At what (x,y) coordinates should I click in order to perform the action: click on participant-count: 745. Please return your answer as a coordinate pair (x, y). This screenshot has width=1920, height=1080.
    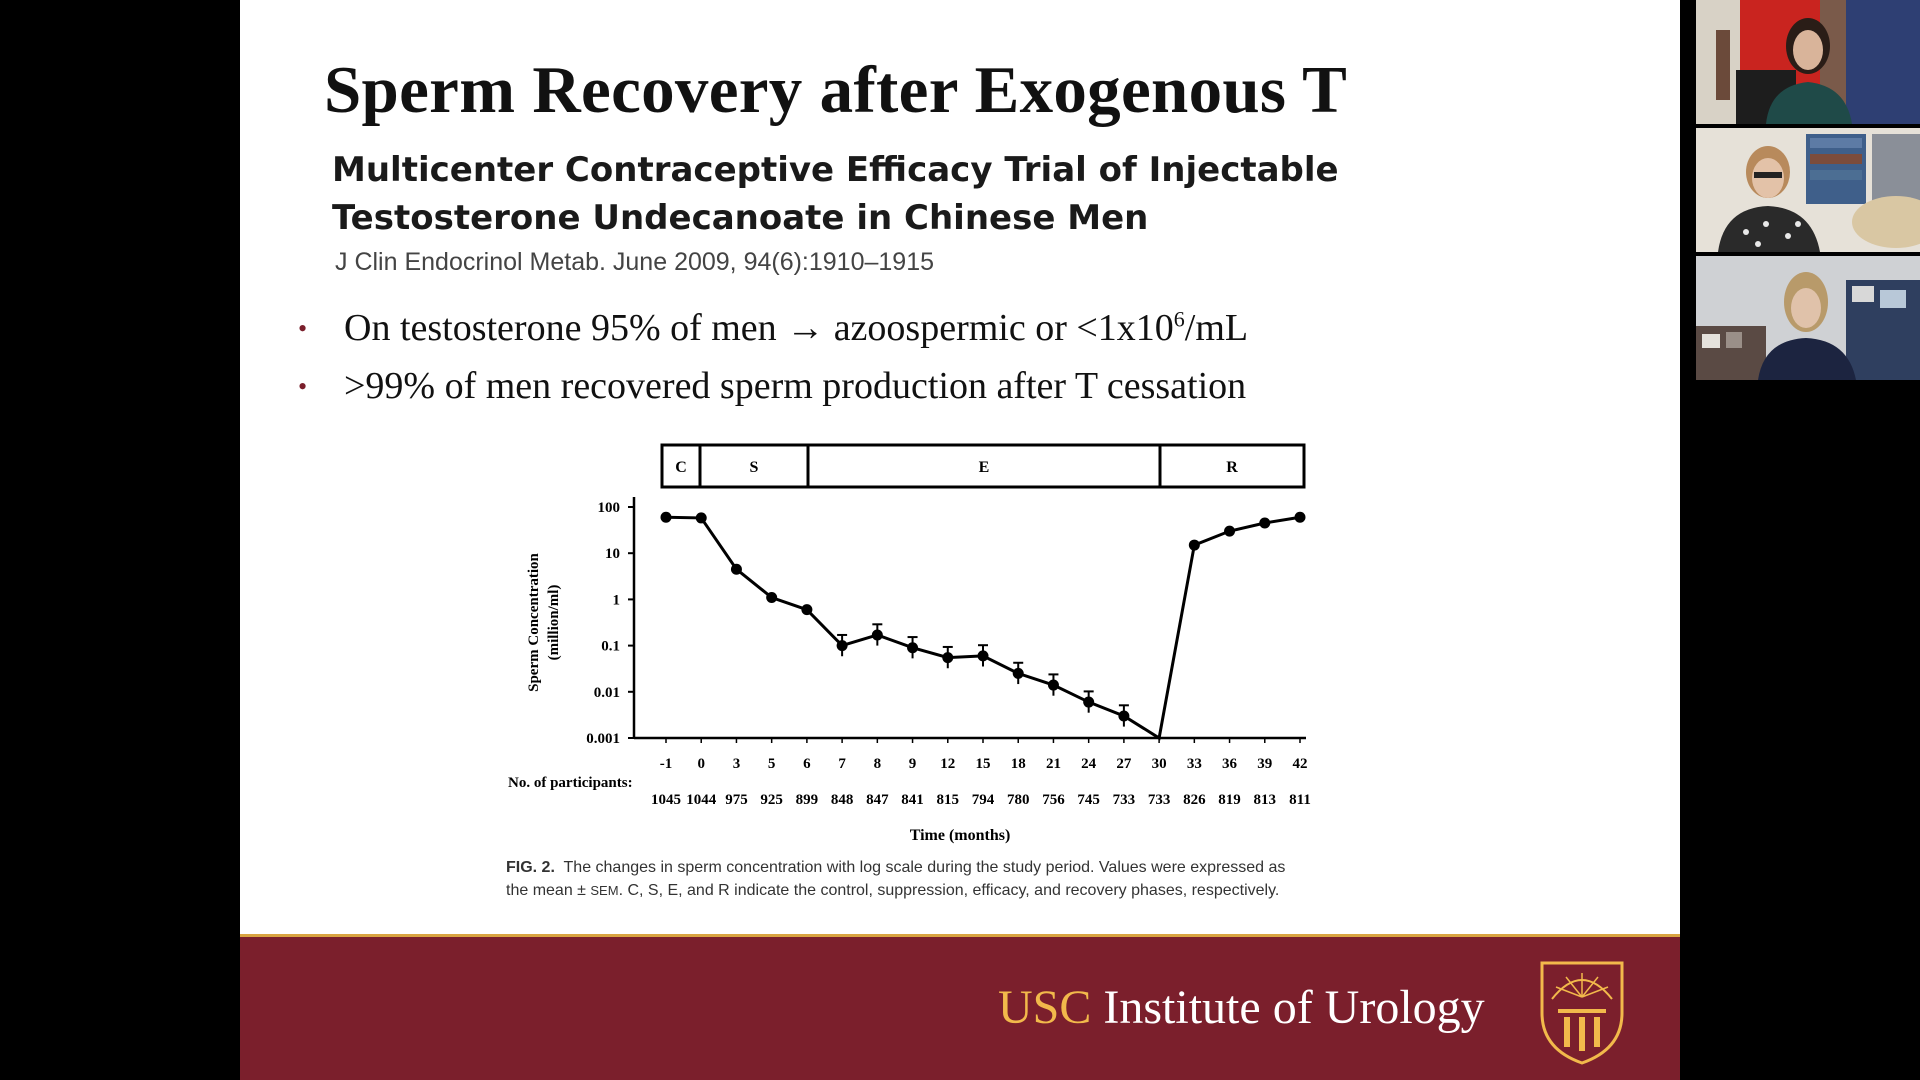
    Looking at the image, I should click on (1088, 800).